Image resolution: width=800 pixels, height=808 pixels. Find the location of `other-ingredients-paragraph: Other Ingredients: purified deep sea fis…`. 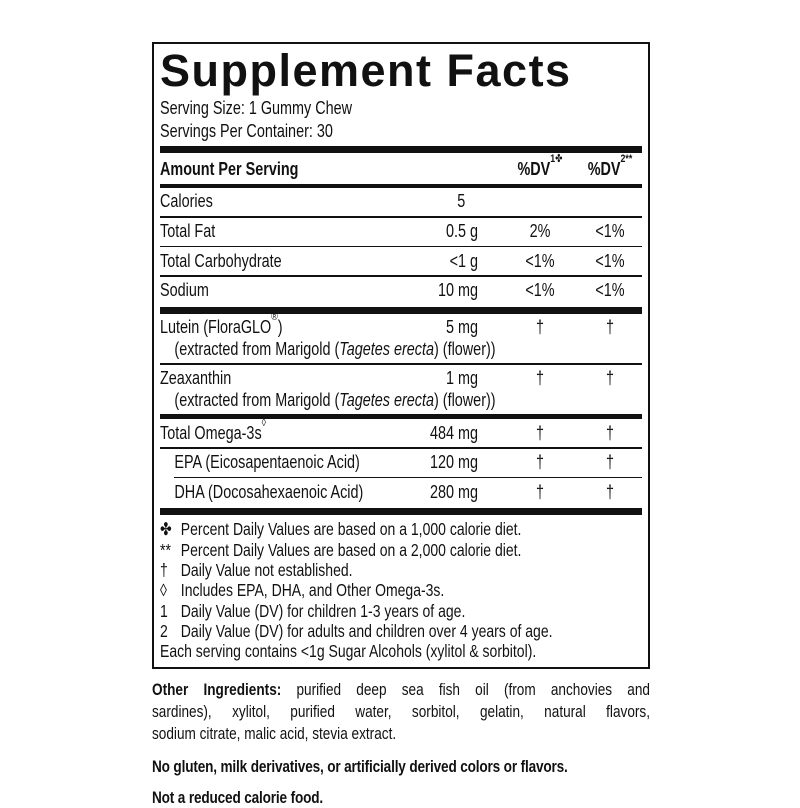

other-ingredients-paragraph: Other Ingredients: purified deep sea fis… is located at coordinates (401, 712).